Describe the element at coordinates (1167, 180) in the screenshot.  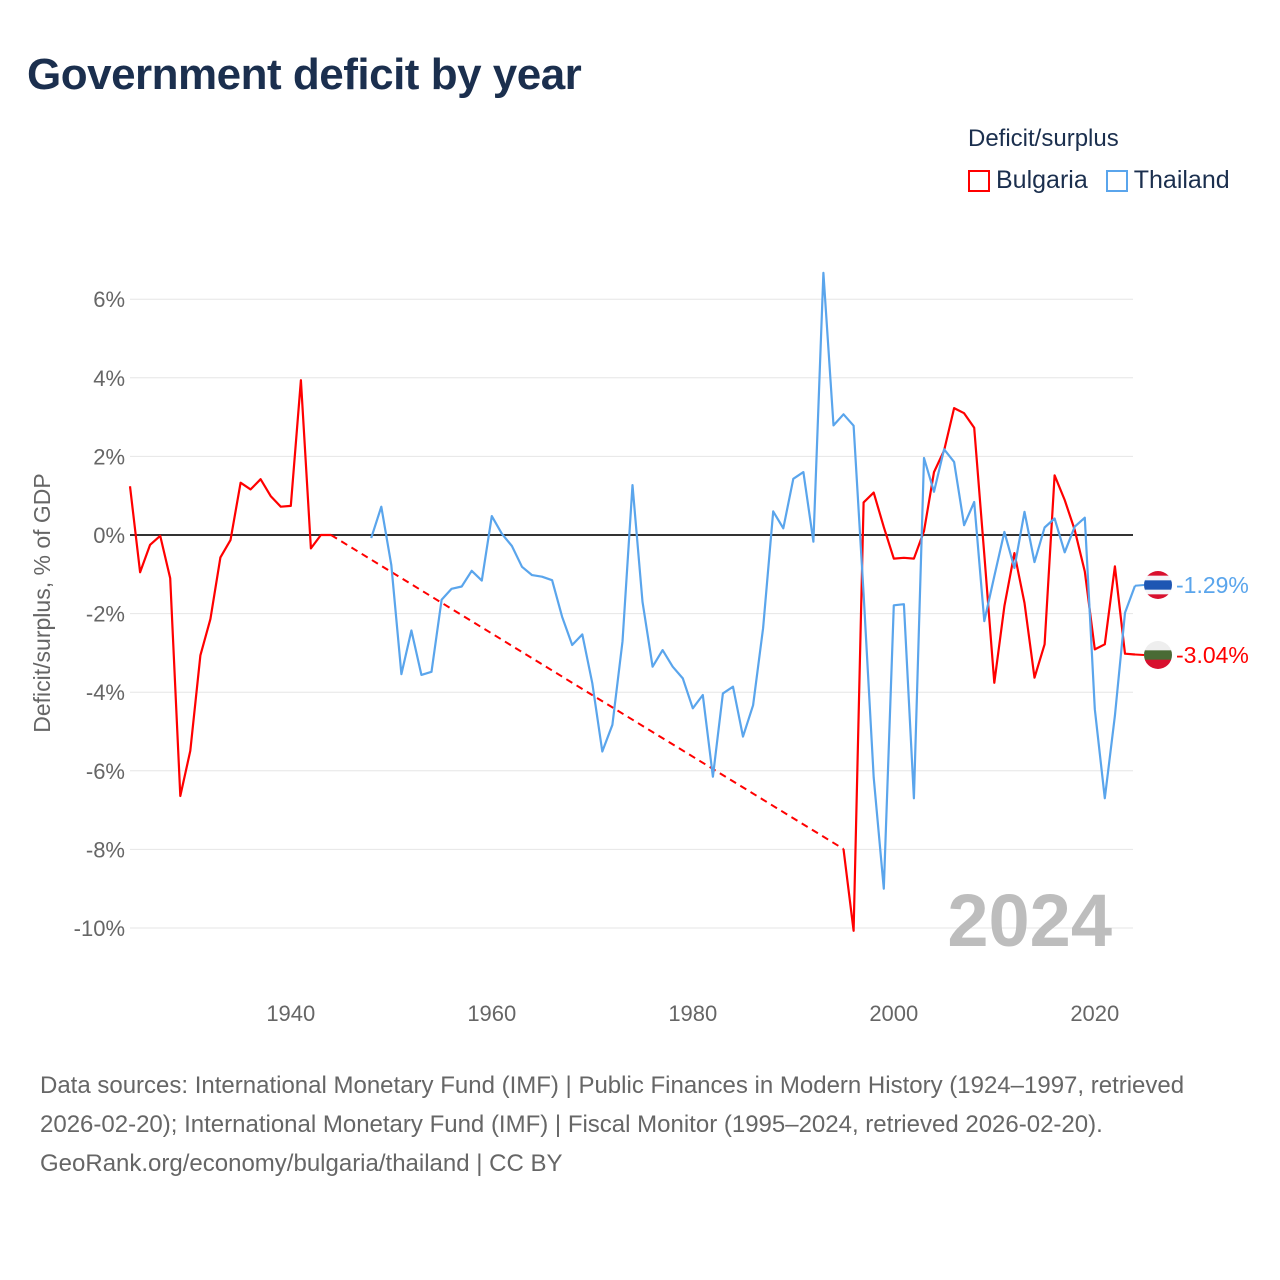
I see `legend-item-thailand: Thailand` at that location.